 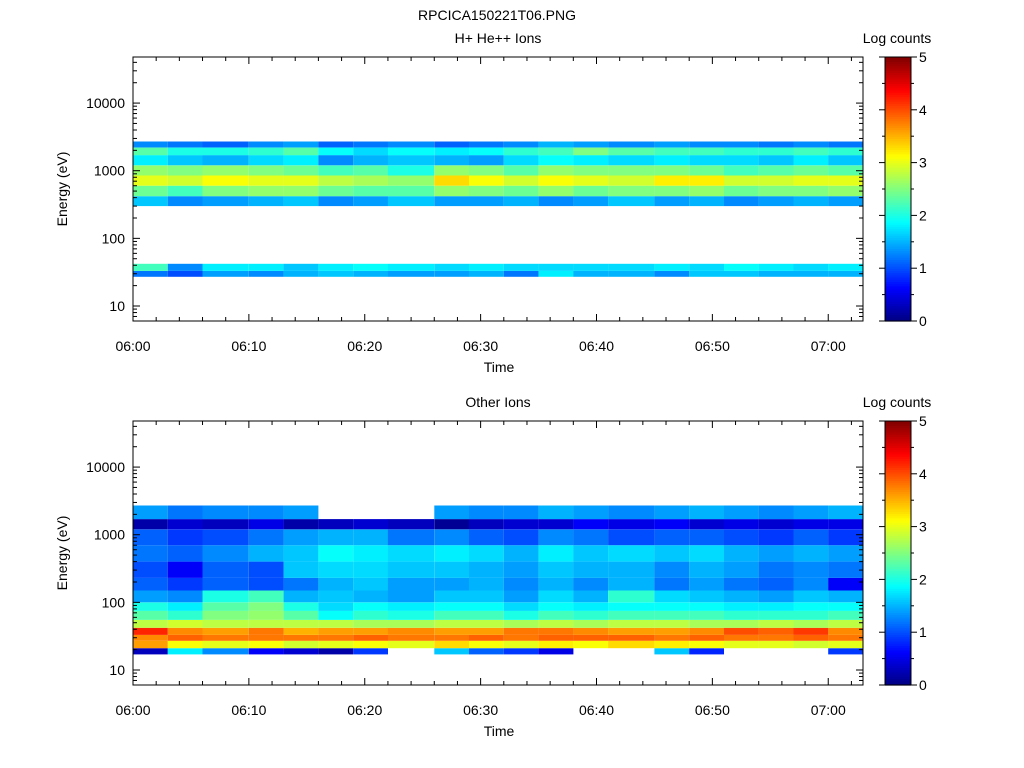 I want to click on x-tick-label: 07:00, so click(x=828, y=346).